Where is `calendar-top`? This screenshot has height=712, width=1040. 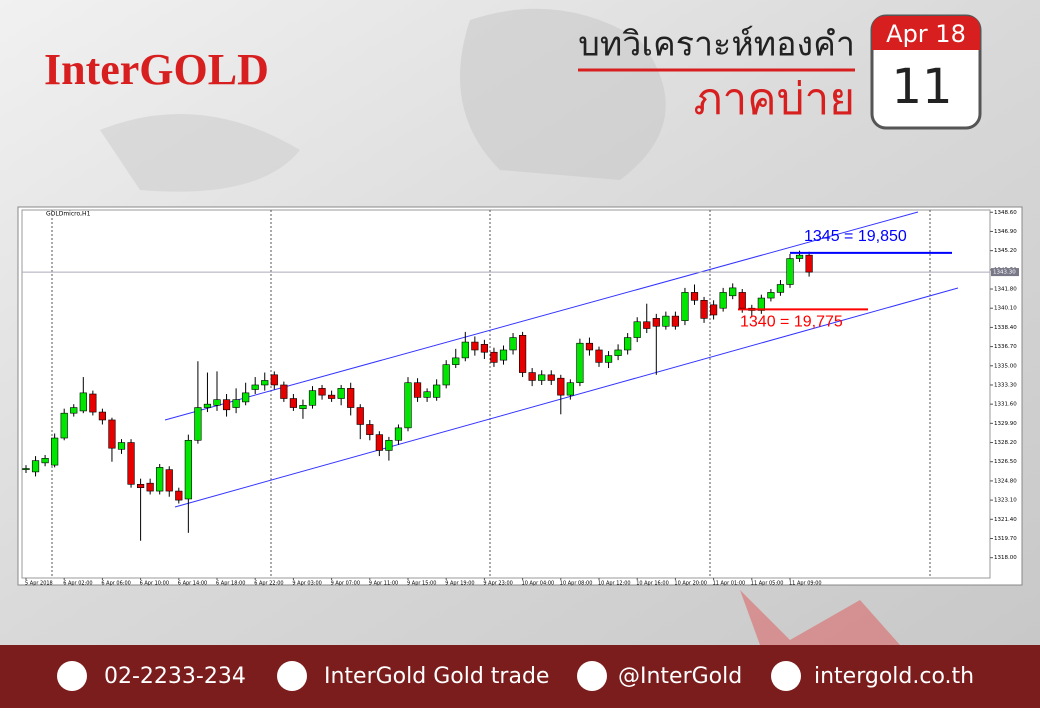
calendar-top is located at coordinates (926, 33).